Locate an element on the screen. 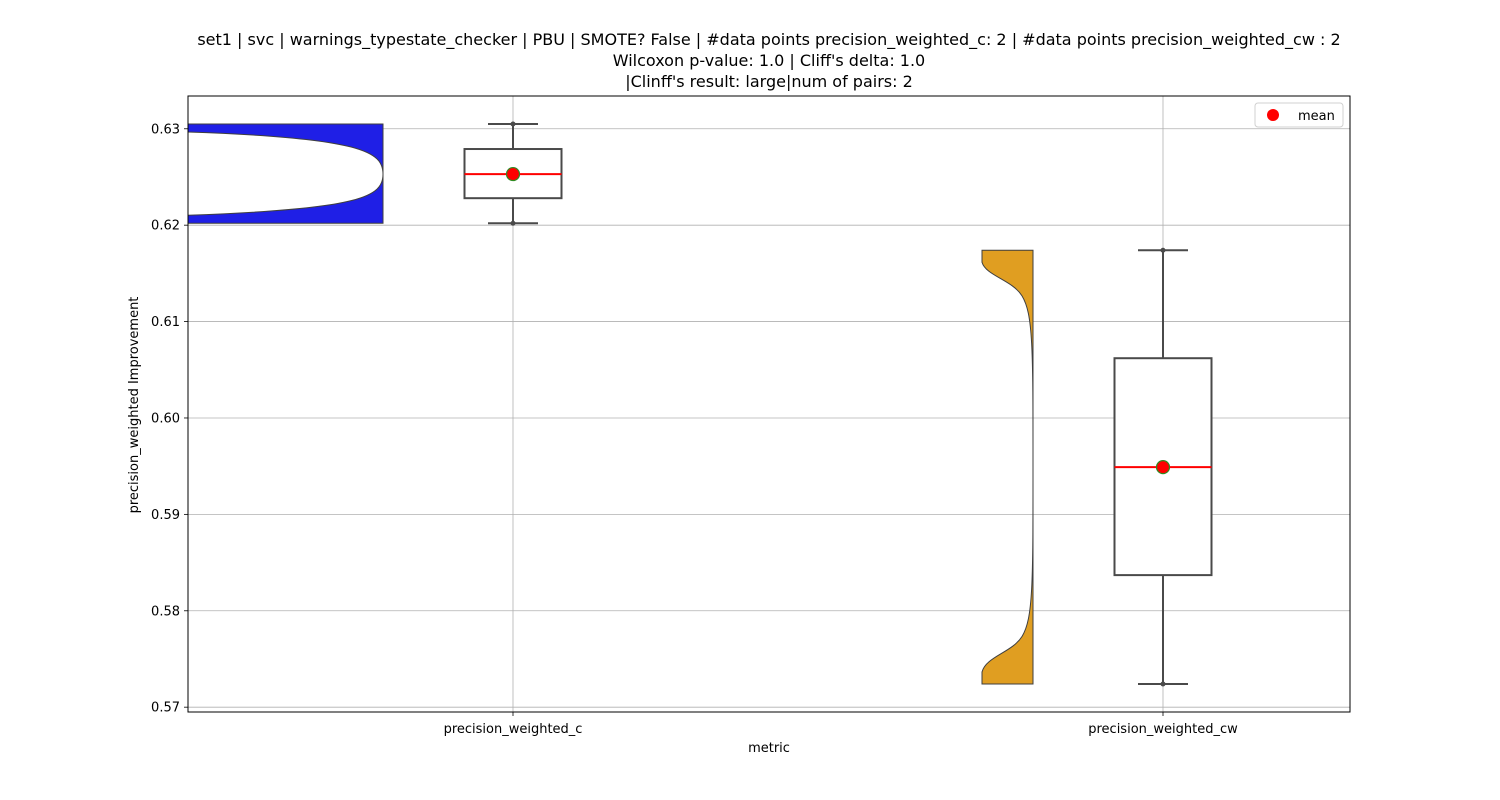 The image size is (1500, 800). y-tick-label: 0.63 is located at coordinates (165, 129).